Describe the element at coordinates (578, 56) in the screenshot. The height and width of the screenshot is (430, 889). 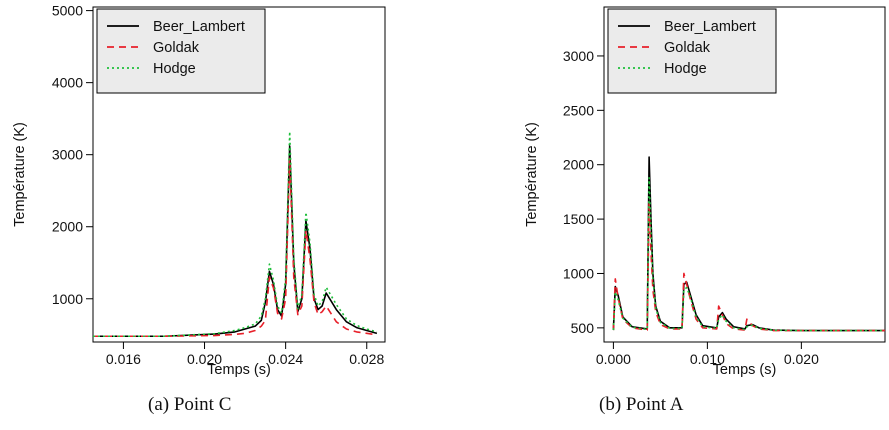
I see `y-tick-label-a-5: 3000` at that location.